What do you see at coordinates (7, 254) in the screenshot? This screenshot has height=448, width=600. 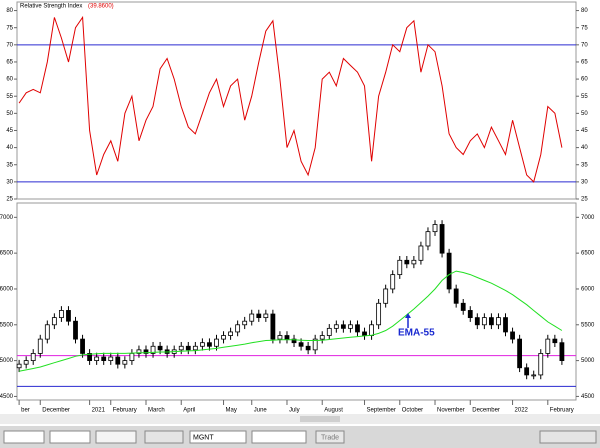 I see `y-tick-label: 6500` at bounding box center [7, 254].